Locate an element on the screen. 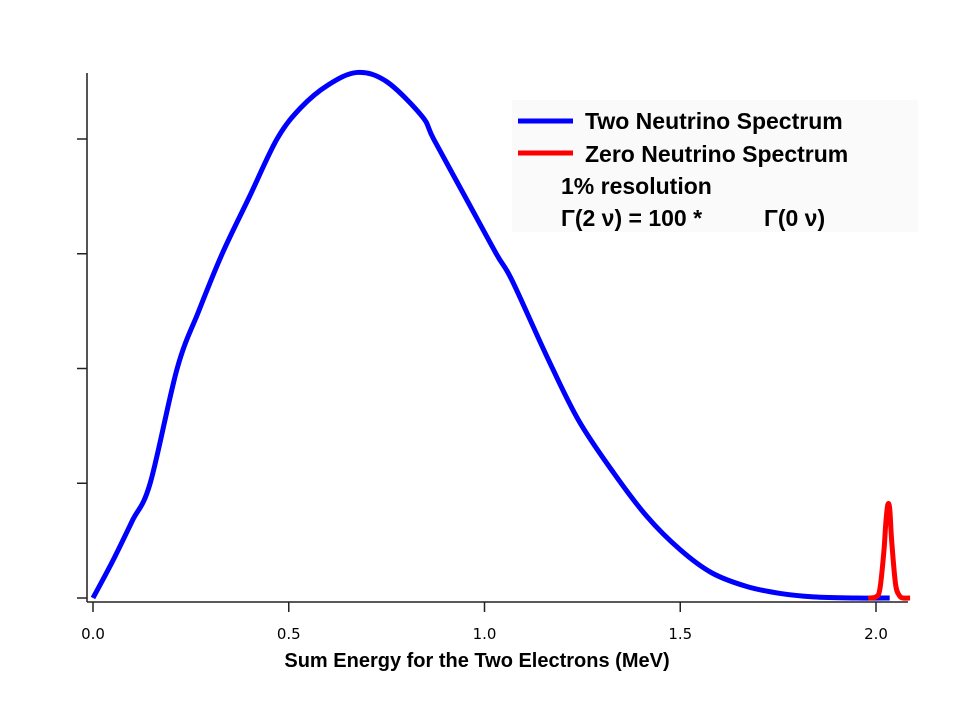  legend-note-ratio-left: Γ(2 ν) = 100 * is located at coordinates (631, 218).